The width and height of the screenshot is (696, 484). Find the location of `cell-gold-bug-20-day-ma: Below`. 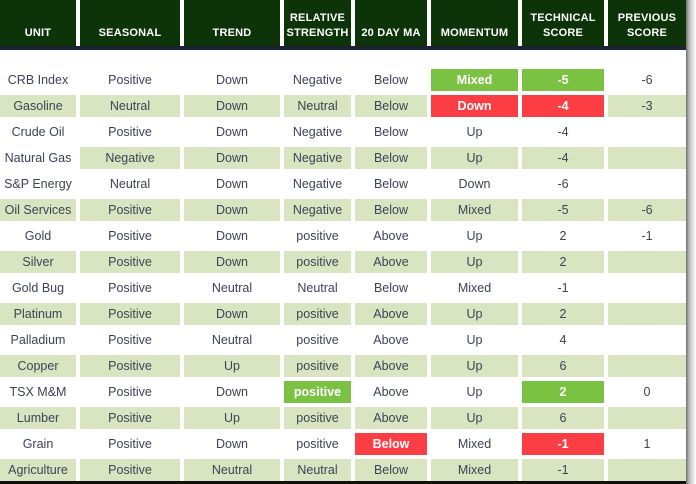

cell-gold-bug-20-day-ma: Below is located at coordinates (391, 288).